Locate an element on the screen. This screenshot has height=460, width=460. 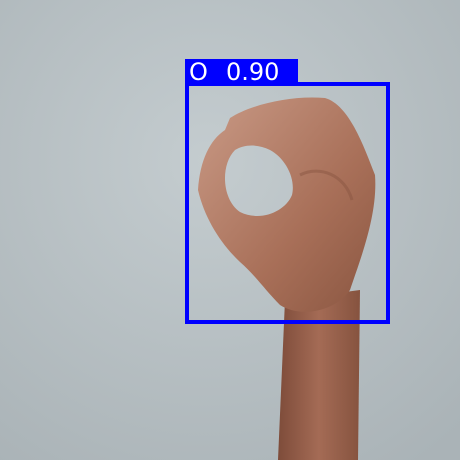
knuckle-shade is located at coordinates (326, 185).